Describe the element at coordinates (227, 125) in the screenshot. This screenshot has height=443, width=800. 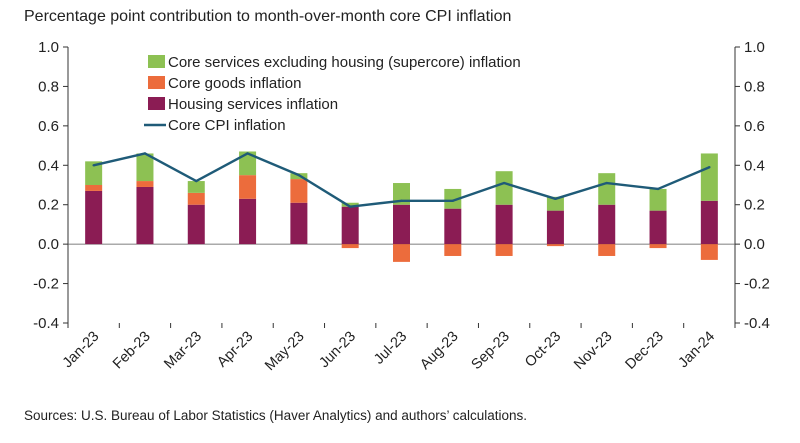
I see `legend-label: Core CPI inflation` at that location.